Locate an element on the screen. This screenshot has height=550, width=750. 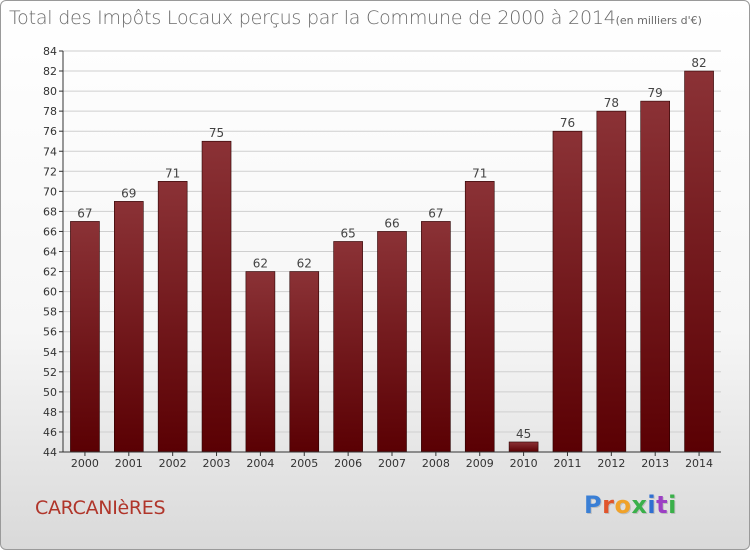
x-tick-label: 2012 is located at coordinates (611, 463).